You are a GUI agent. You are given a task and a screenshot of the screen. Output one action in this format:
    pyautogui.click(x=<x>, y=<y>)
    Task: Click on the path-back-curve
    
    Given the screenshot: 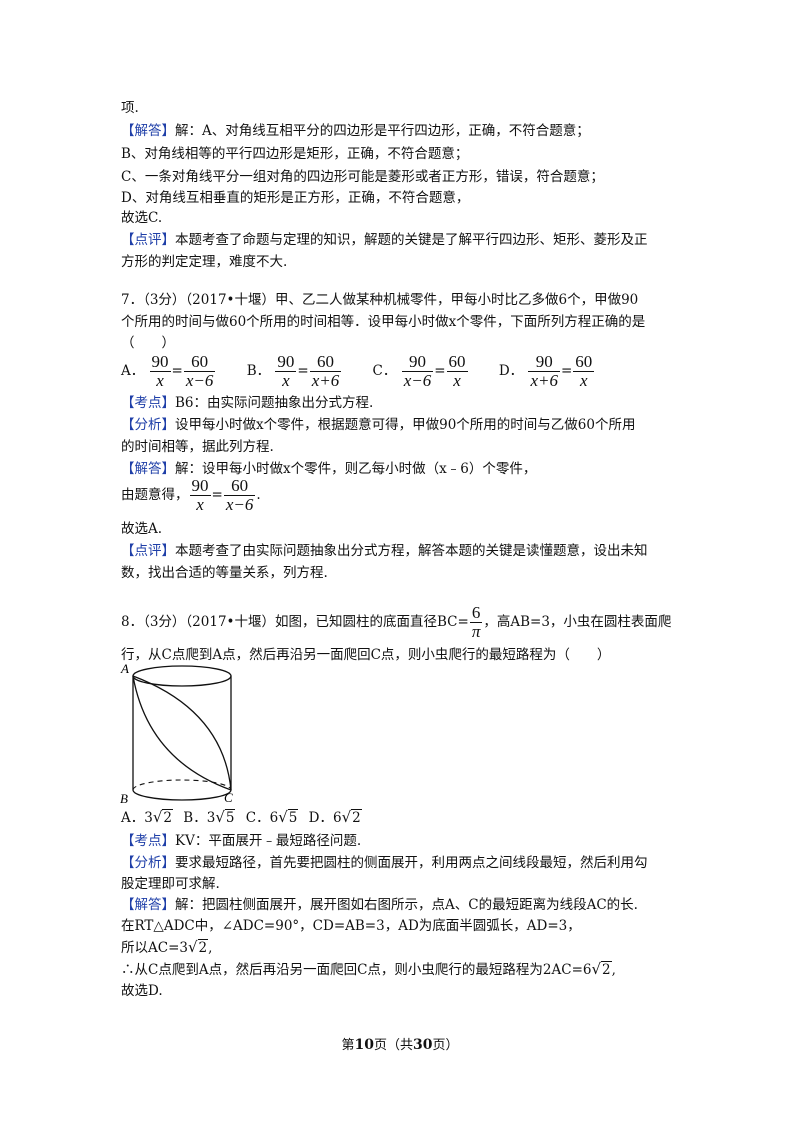 What is the action you would take?
    pyautogui.click(x=182, y=733)
    